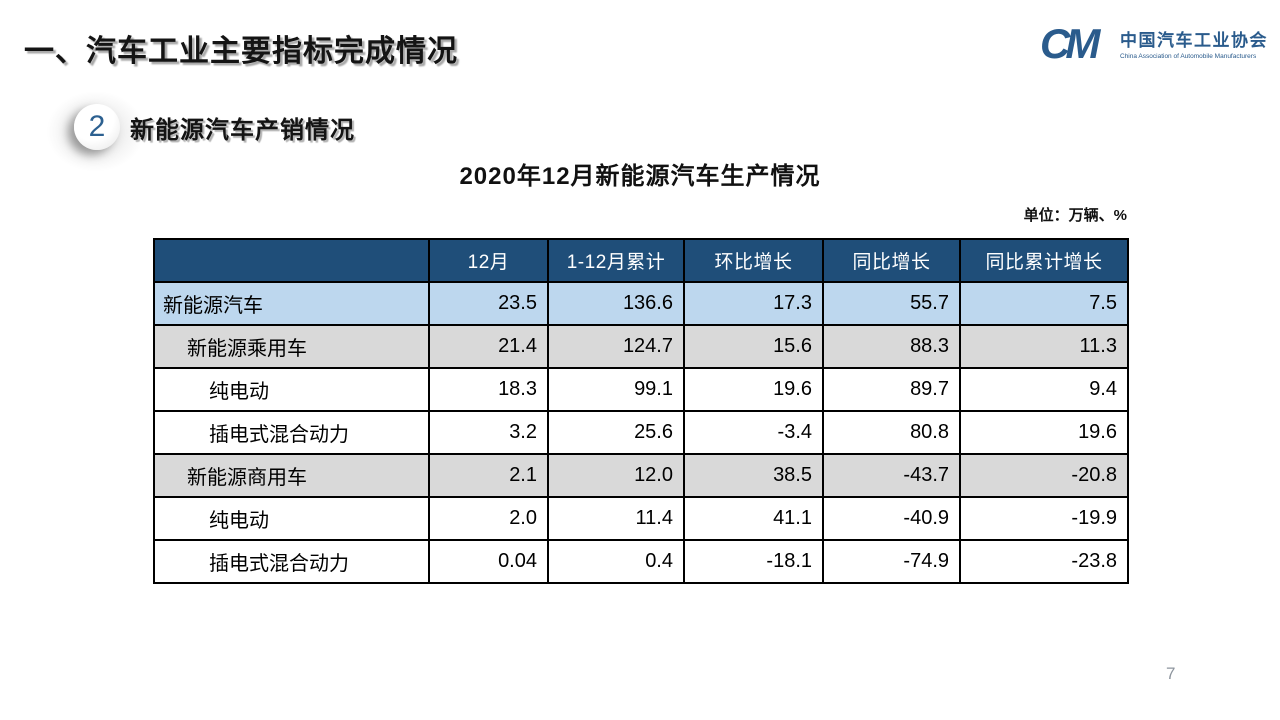 This screenshot has height=720, width=1280. What do you see at coordinates (1044, 475) in the screenshot?
I see `value-cell: -20.8` at bounding box center [1044, 475].